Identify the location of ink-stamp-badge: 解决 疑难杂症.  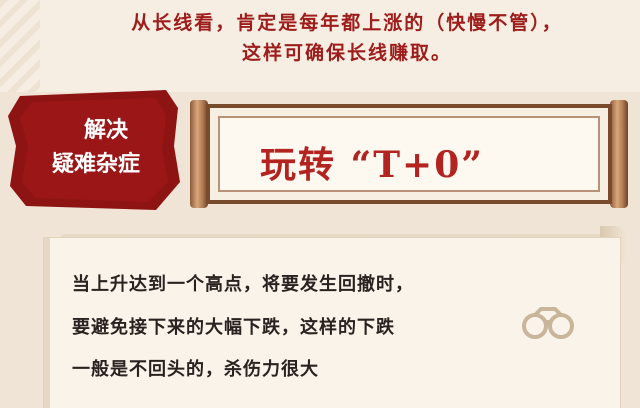
(95, 150).